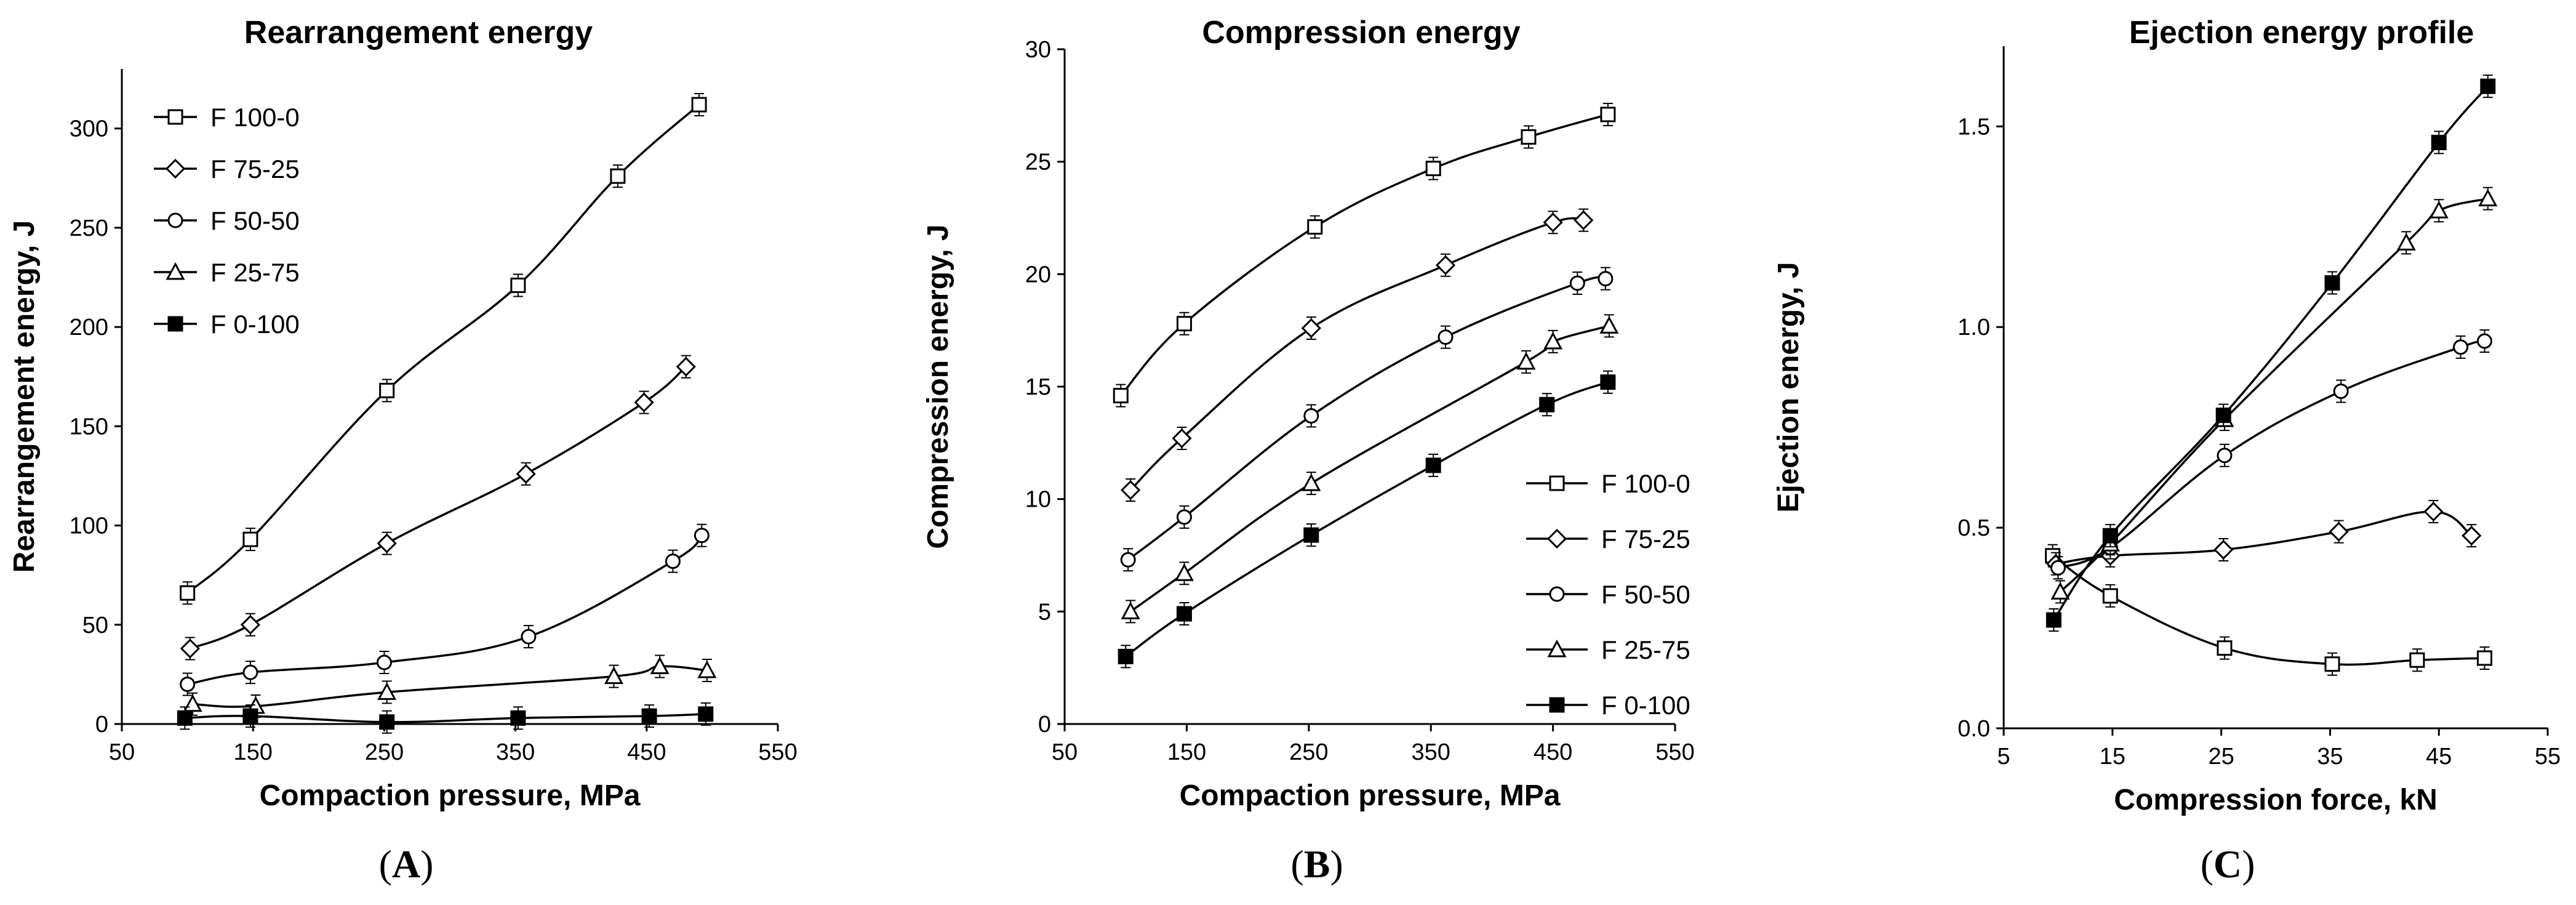 The height and width of the screenshot is (905, 2576). I want to click on y-tick-label: 200, so click(89, 327).